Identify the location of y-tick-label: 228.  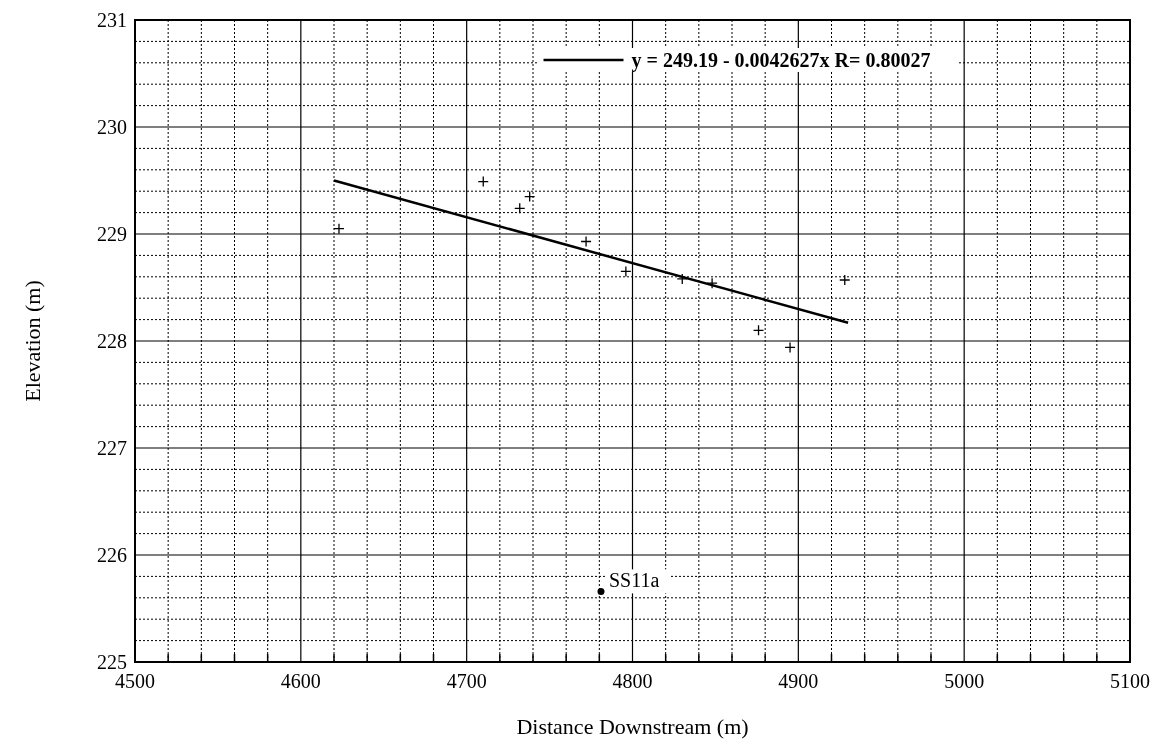
(112, 341).